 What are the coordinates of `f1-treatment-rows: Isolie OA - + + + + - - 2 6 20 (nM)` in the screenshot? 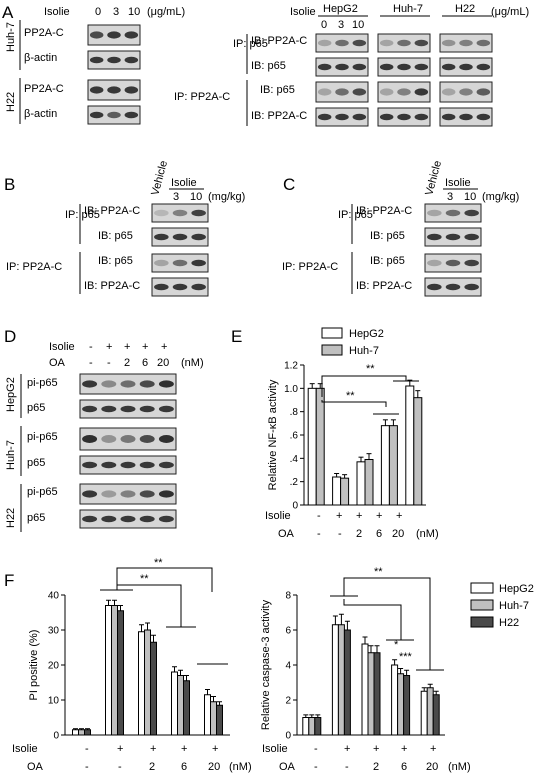 It's located at (132, 758).